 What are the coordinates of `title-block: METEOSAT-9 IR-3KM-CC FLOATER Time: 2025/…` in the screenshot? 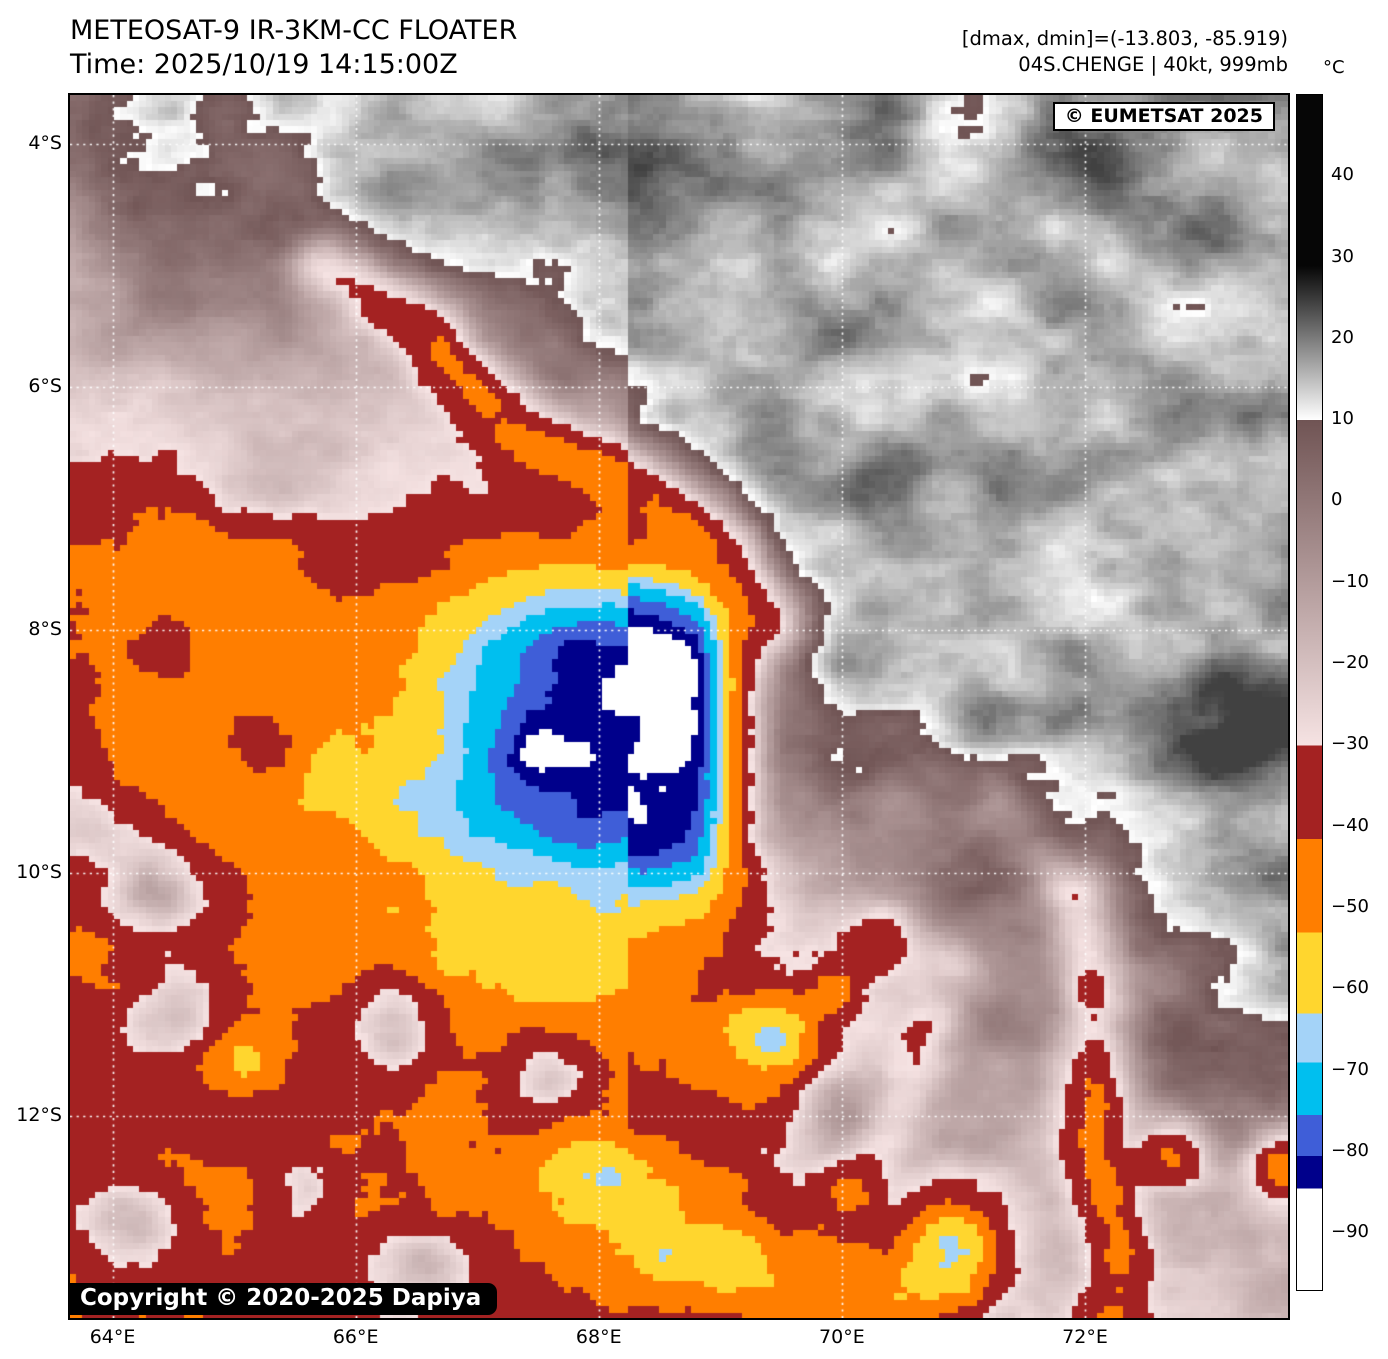 It's located at (293, 48).